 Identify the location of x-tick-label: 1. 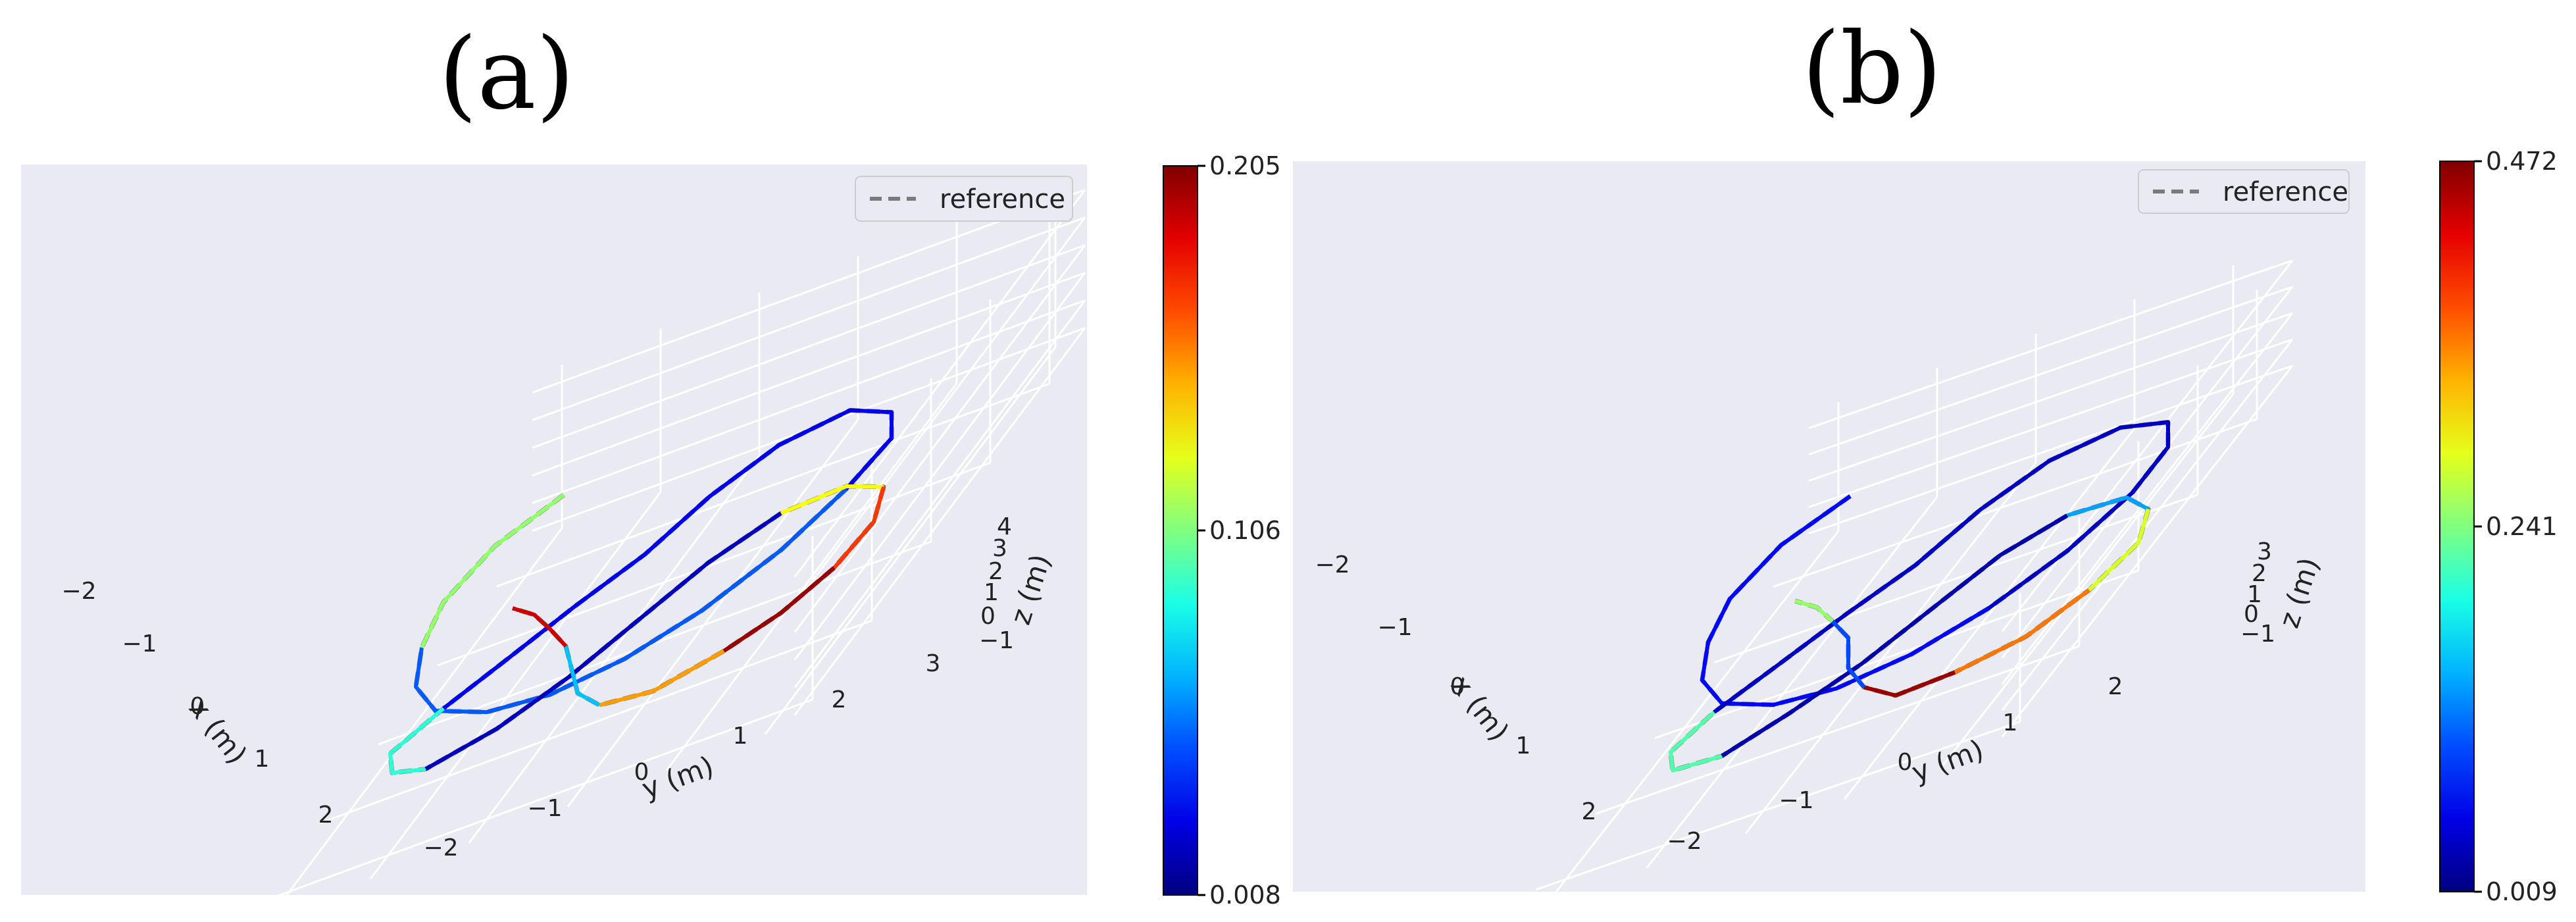
(1524, 746).